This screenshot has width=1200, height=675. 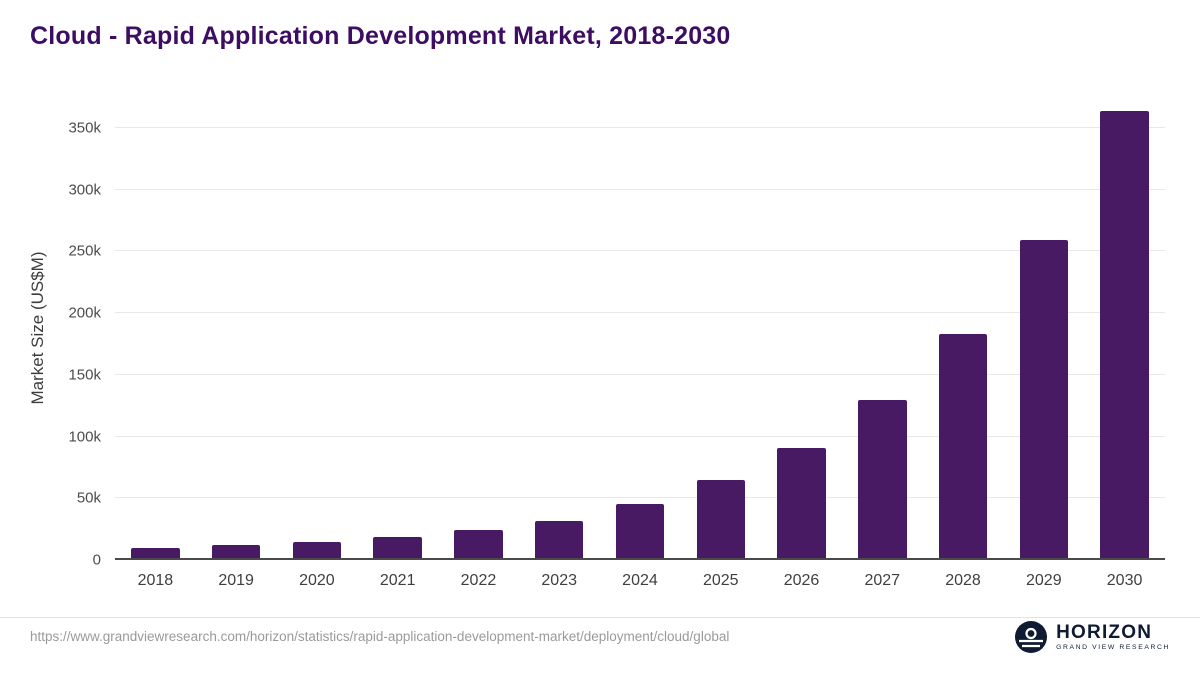 I want to click on x-tick-label-2020: 2020, so click(x=317, y=580).